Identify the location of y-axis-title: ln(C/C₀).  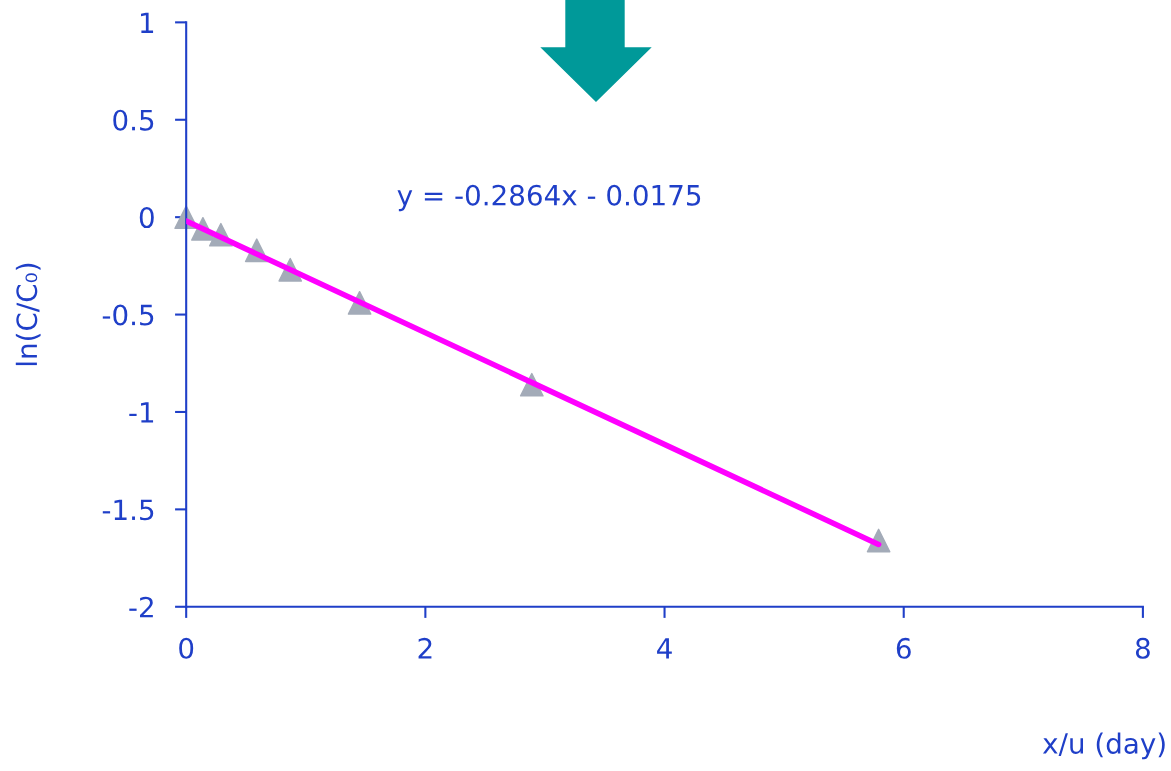
(28, 314).